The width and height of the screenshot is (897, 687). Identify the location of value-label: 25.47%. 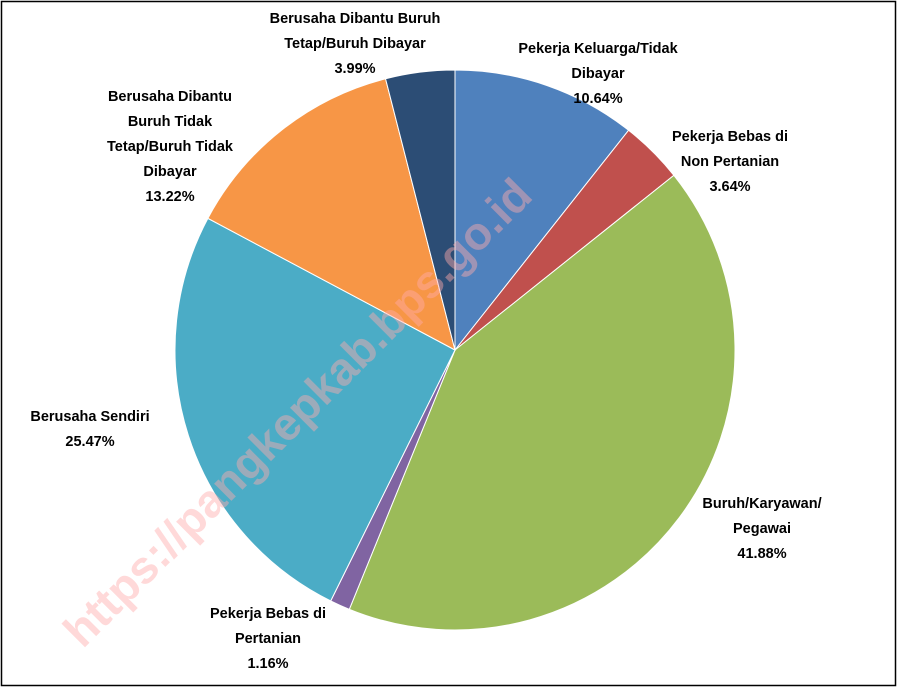
(90, 442).